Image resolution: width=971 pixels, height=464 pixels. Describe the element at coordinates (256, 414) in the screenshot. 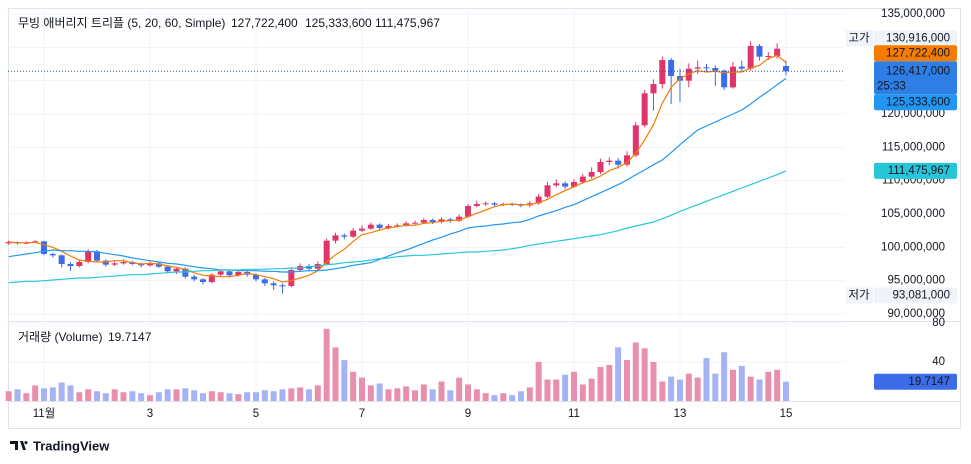

I see `x-tick-label: 5` at that location.